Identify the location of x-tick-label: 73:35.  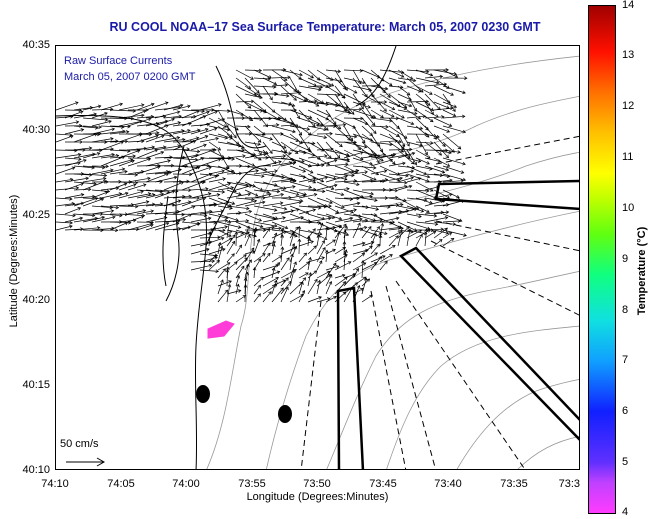
(514, 484).